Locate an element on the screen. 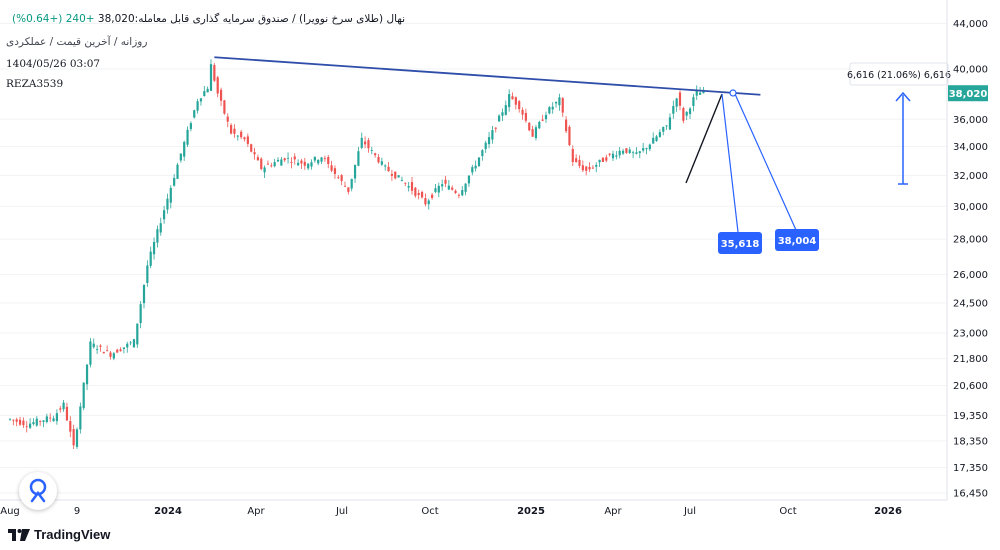 This screenshot has height=550, width=1000. time-tick-label: Jul is located at coordinates (341, 511).